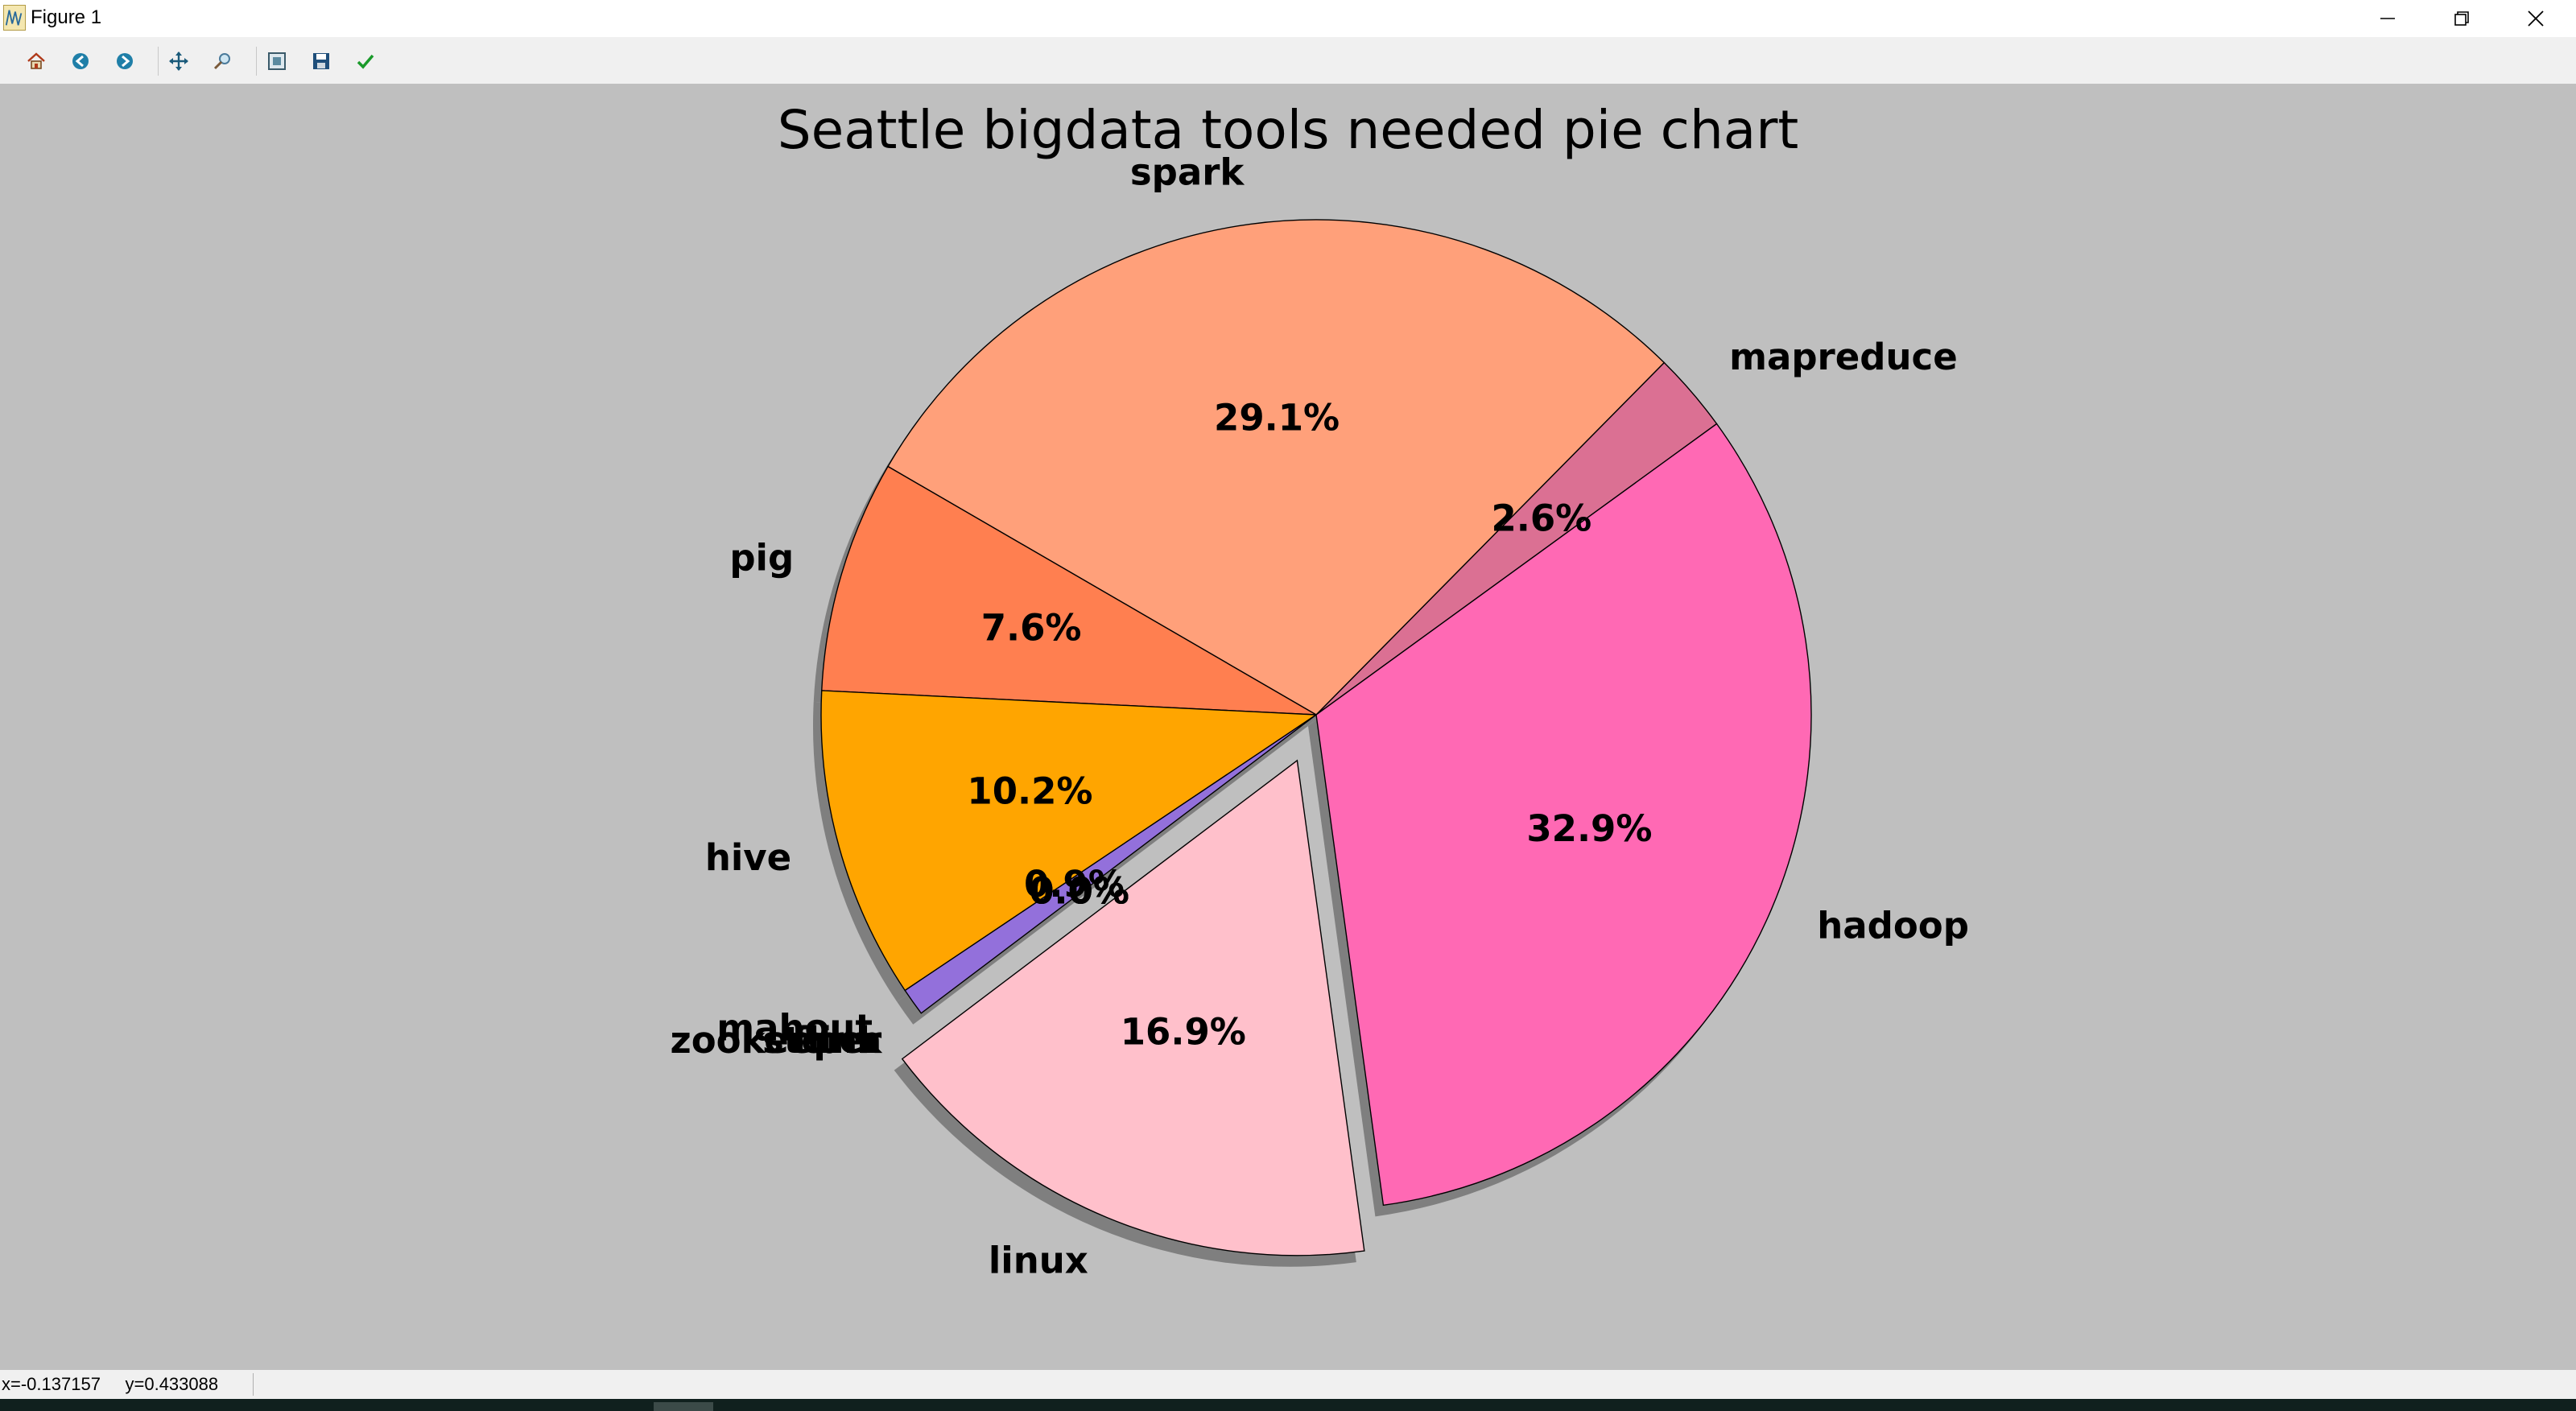  I want to click on pct-label-pig: 7.6%, so click(1031, 627).